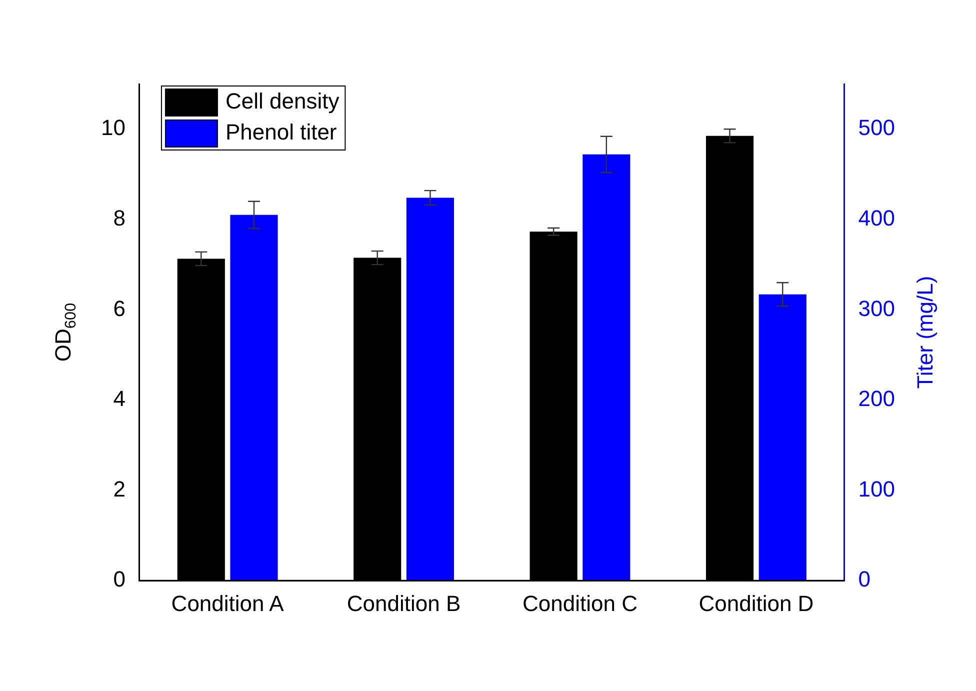 This screenshot has height=691, width=976. Describe the element at coordinates (119, 489) in the screenshot. I see `y-tick-label: 2` at that location.